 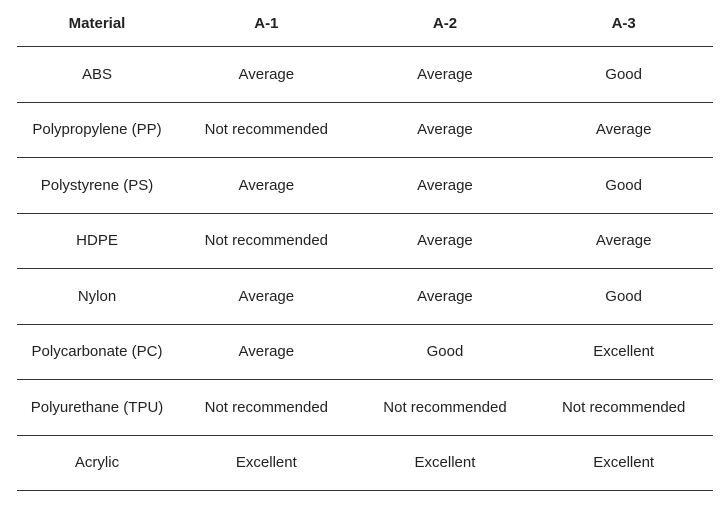 I want to click on table-row: HDPE Not recommended Average Average, so click(x=365, y=241).